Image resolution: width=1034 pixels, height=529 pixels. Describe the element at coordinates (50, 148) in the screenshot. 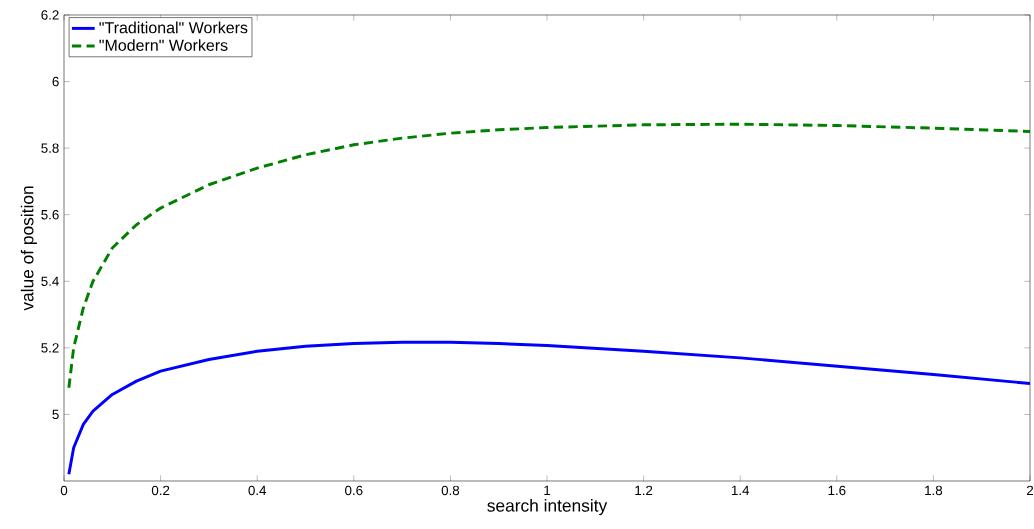

I see `y-tick-label: 5.8` at that location.